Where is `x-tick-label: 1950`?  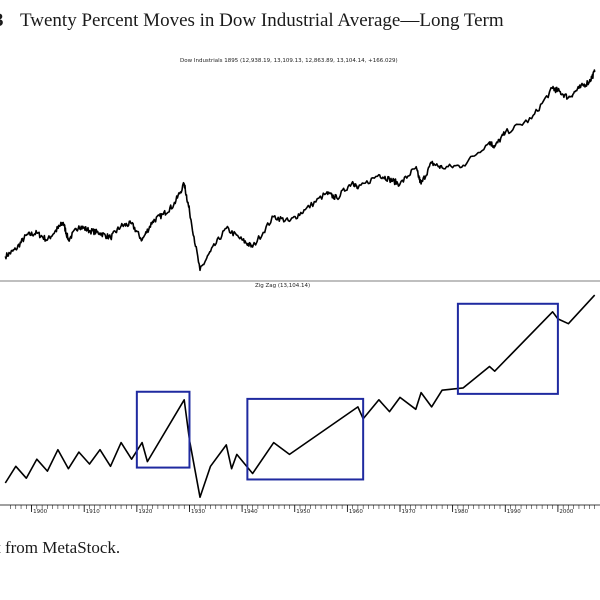 x-tick-label: 1950 is located at coordinates (303, 512).